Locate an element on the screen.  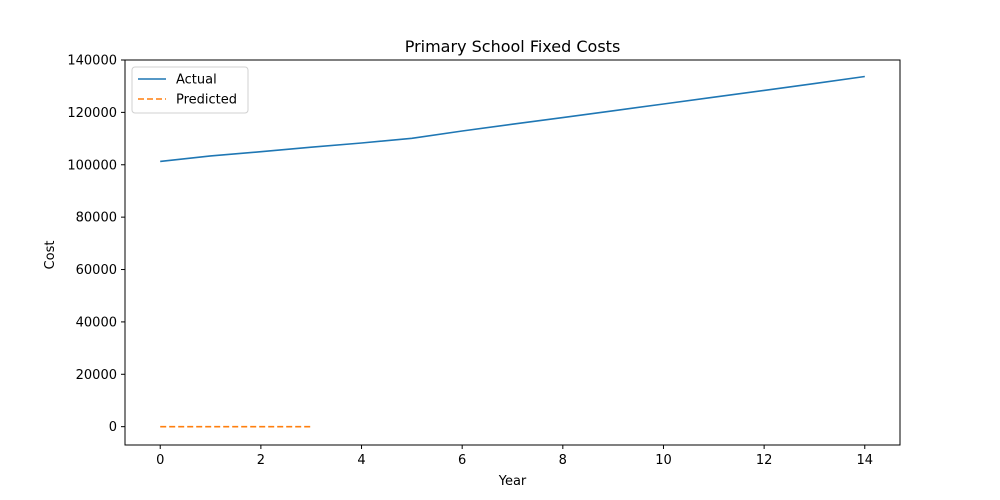
x-tick-label: 0 is located at coordinates (160, 460).